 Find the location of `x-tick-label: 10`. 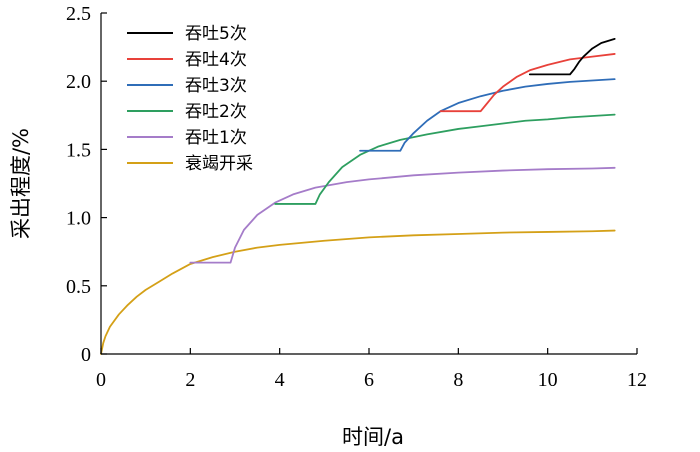

x-tick-label: 10 is located at coordinates (548, 380).